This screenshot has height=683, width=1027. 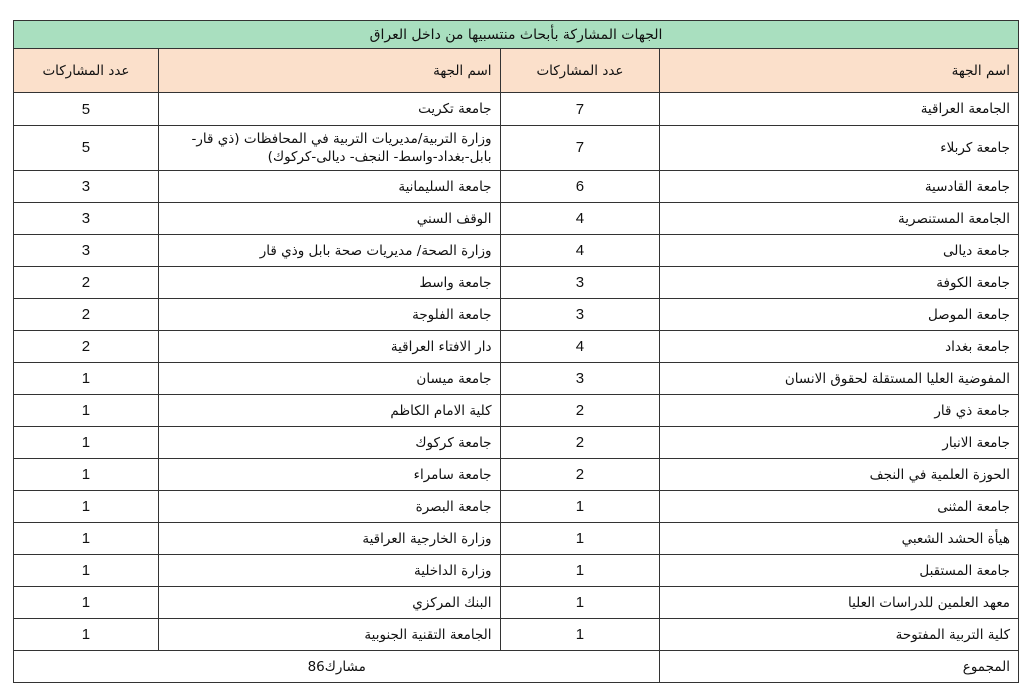 I want to click on entity-name: جامعة الفلوجة, so click(x=329, y=314).